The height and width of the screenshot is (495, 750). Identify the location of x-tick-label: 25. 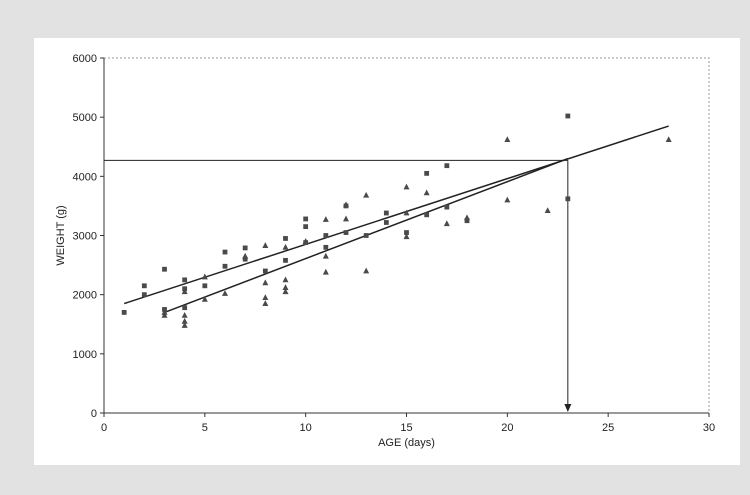
(608, 428).